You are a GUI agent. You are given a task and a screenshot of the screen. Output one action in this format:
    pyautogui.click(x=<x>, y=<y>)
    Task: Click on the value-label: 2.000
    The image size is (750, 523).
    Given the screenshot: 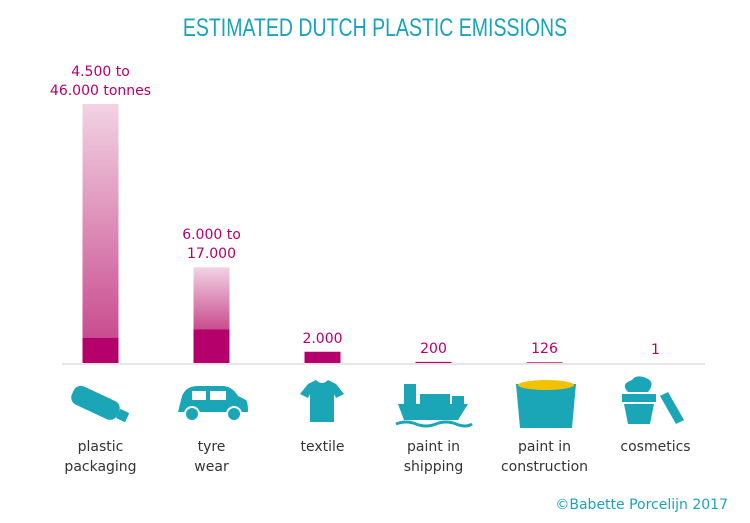 What is the action you would take?
    pyautogui.click(x=322, y=338)
    